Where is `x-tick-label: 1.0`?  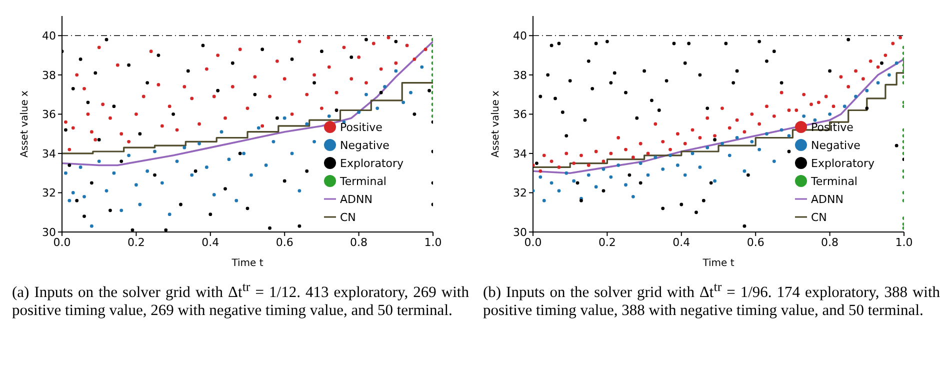
x-tick-label: 1.0 is located at coordinates (433, 242).